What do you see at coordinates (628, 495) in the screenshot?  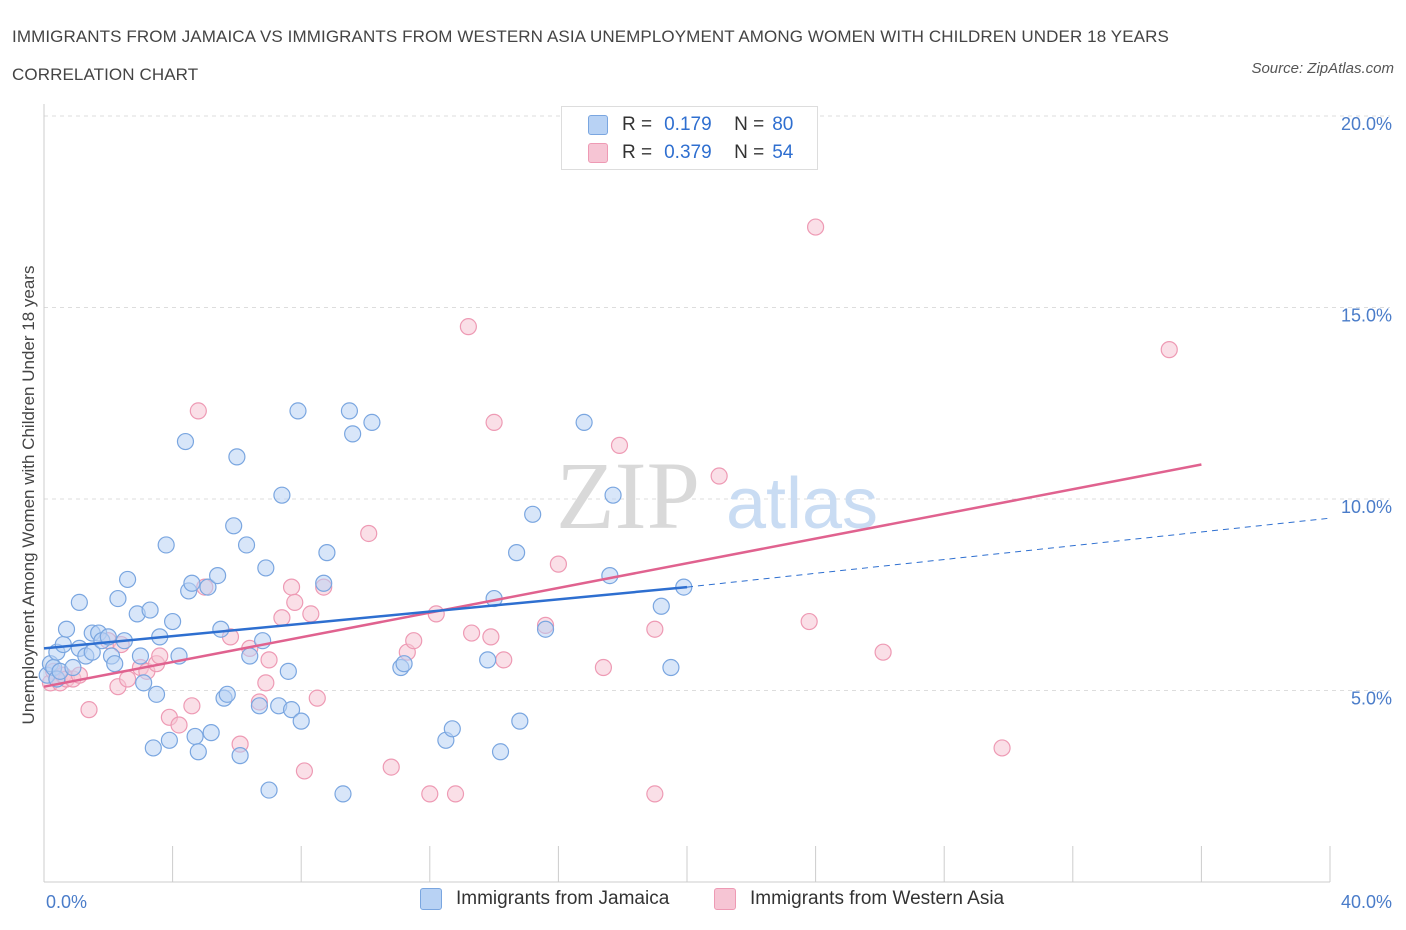 I see `watermark-zip: ZIP` at bounding box center [628, 495].